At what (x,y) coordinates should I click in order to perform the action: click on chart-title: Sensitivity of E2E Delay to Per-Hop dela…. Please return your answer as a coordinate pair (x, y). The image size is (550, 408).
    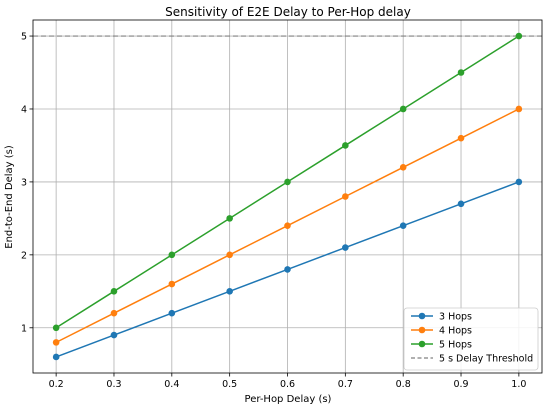
    Looking at the image, I should click on (288, 12).